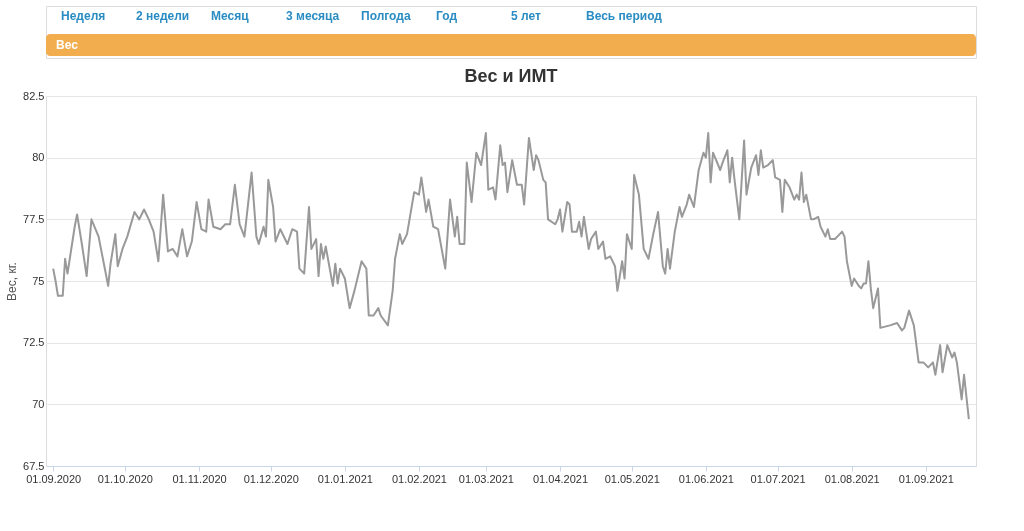  I want to click on x-tick-label: 01.09.2021, so click(926, 478).